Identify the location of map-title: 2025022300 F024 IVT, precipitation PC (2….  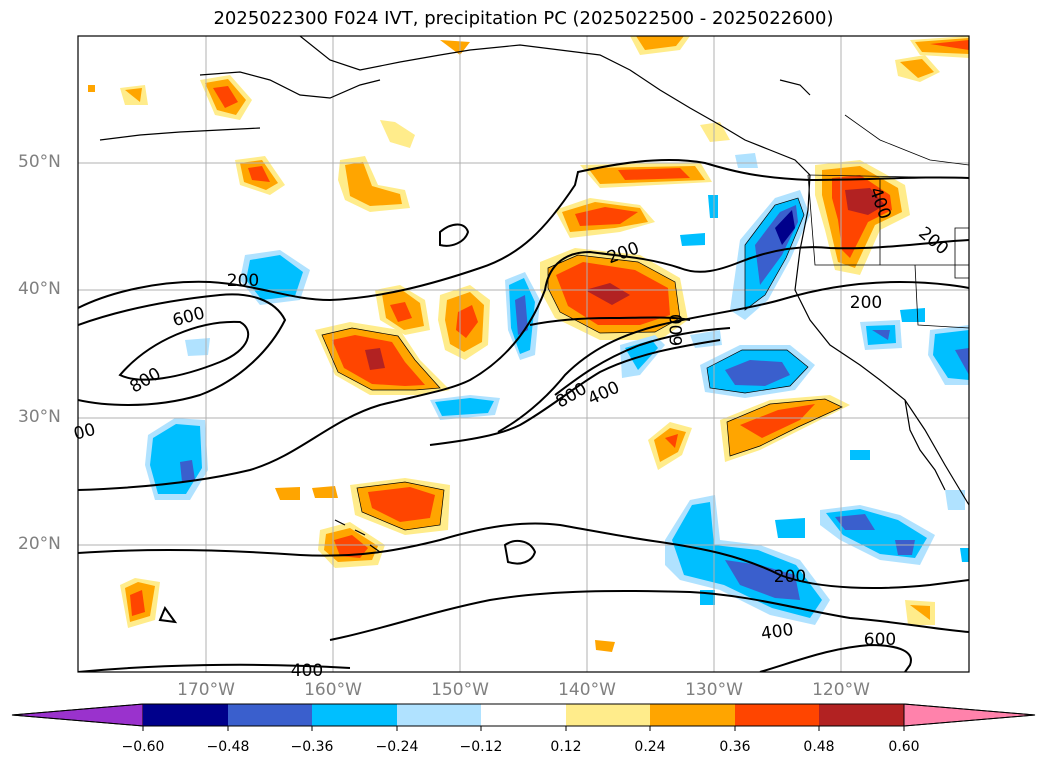
(523, 18).